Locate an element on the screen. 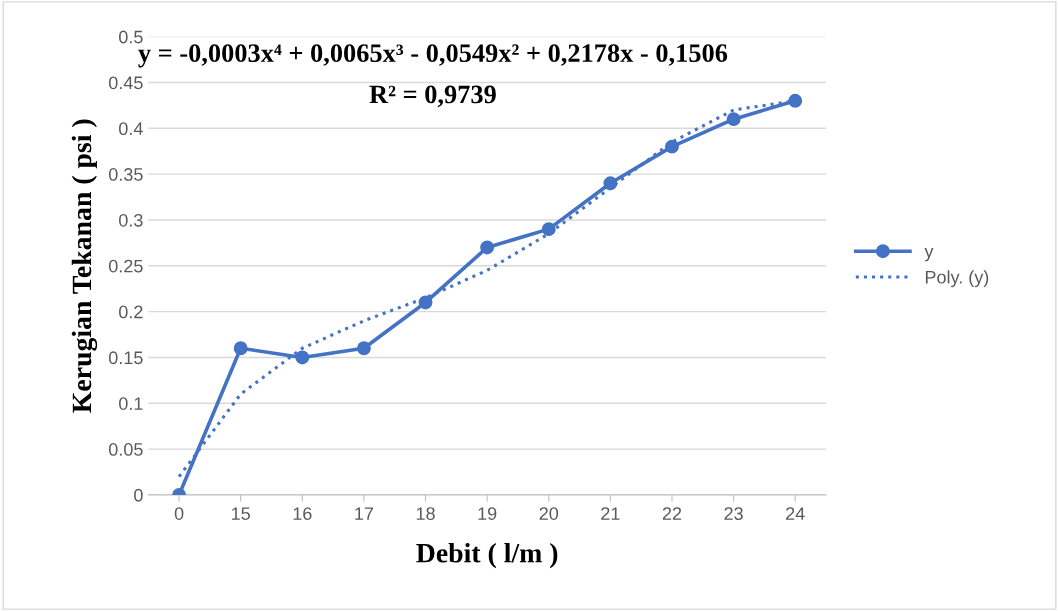 This screenshot has height=611, width=1059. y-tick-label: 0.15 is located at coordinates (125, 358).